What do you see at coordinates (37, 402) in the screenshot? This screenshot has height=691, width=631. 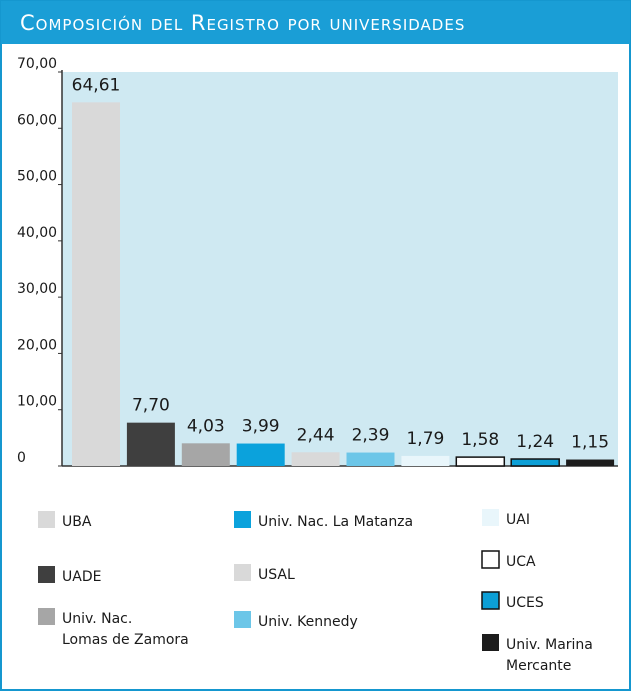 I see `y-tick-label: 10,00` at bounding box center [37, 402].